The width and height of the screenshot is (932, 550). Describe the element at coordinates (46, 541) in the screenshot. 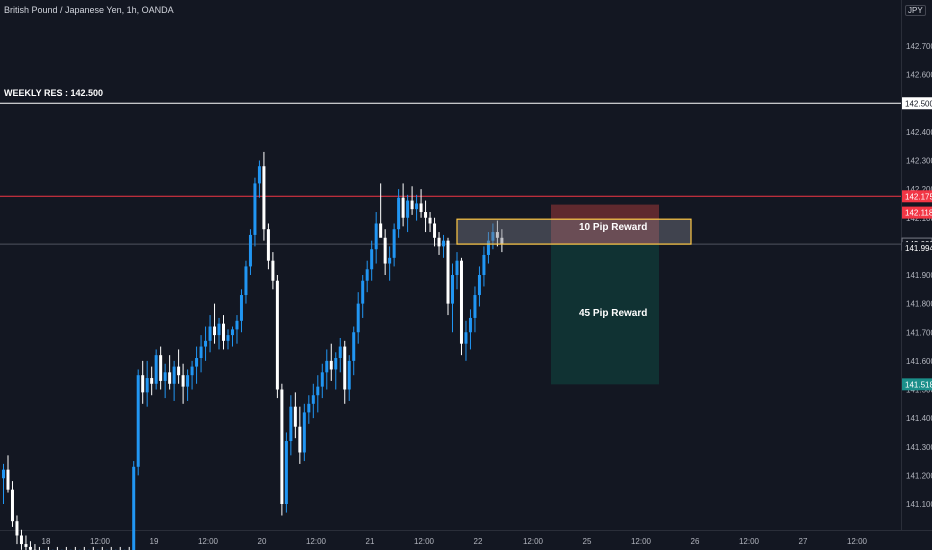

I see `x-tick-label: 18` at that location.